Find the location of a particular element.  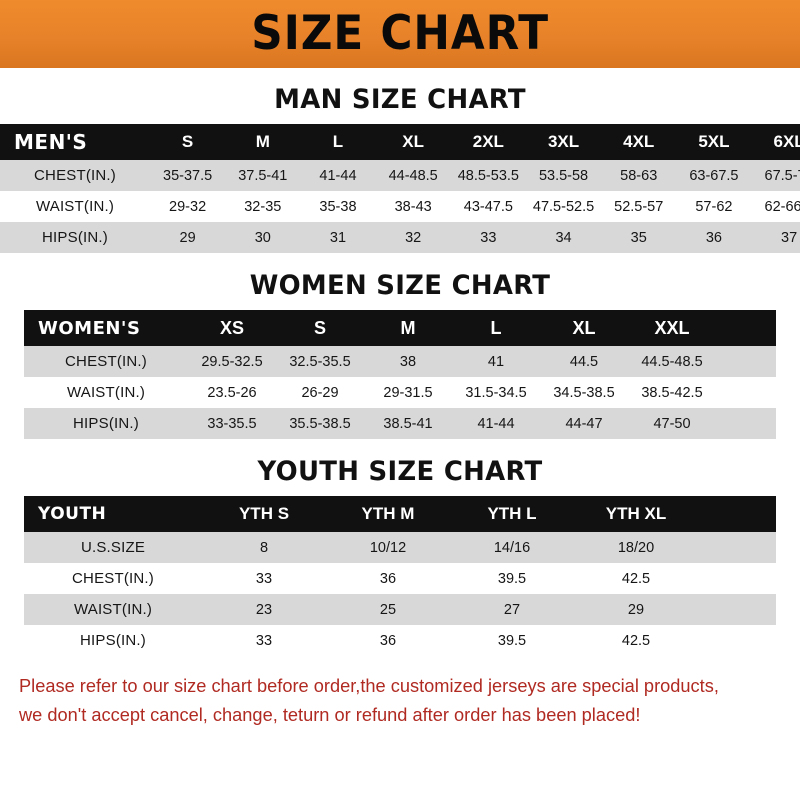

women-size-s: S is located at coordinates (319, 327).